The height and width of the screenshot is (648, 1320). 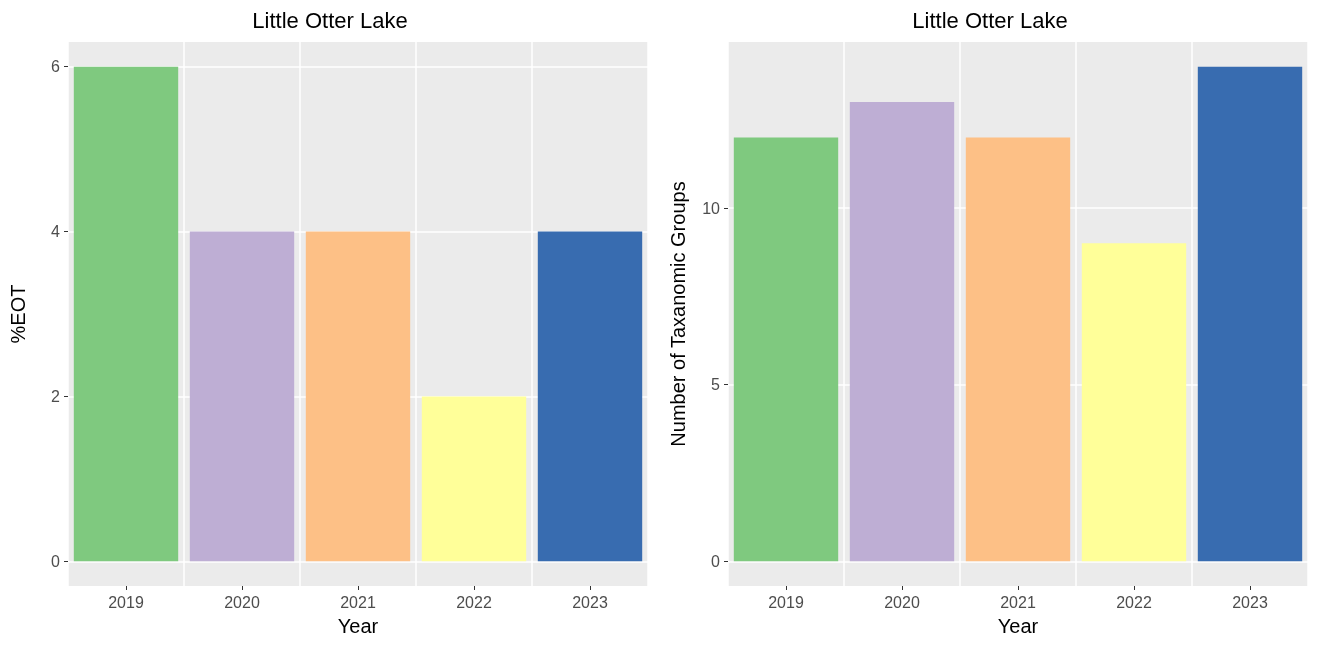 What do you see at coordinates (711, 208) in the screenshot?
I see `y-tick-label: 10` at bounding box center [711, 208].